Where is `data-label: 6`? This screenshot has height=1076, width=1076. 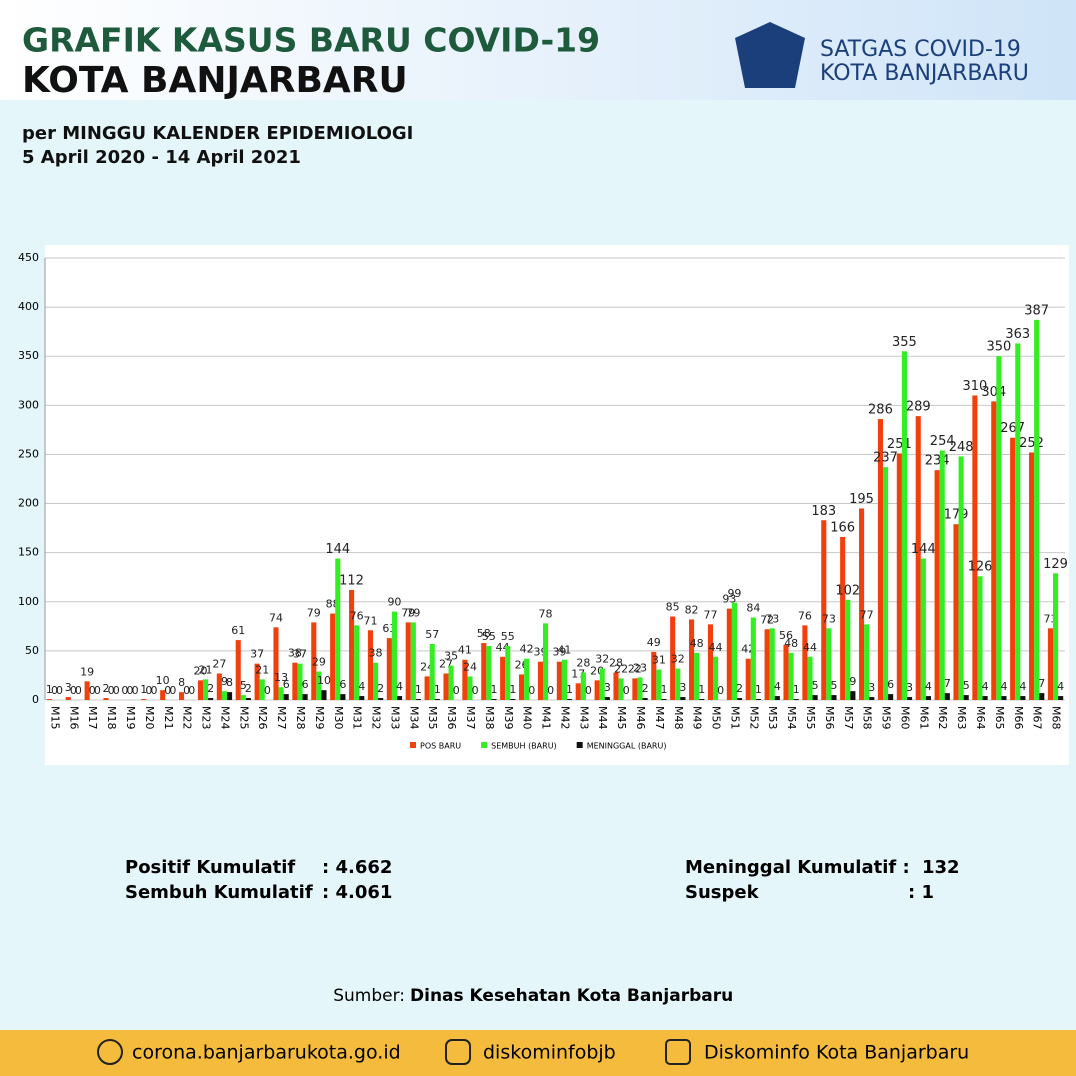 data-label: 6 is located at coordinates (305, 684).